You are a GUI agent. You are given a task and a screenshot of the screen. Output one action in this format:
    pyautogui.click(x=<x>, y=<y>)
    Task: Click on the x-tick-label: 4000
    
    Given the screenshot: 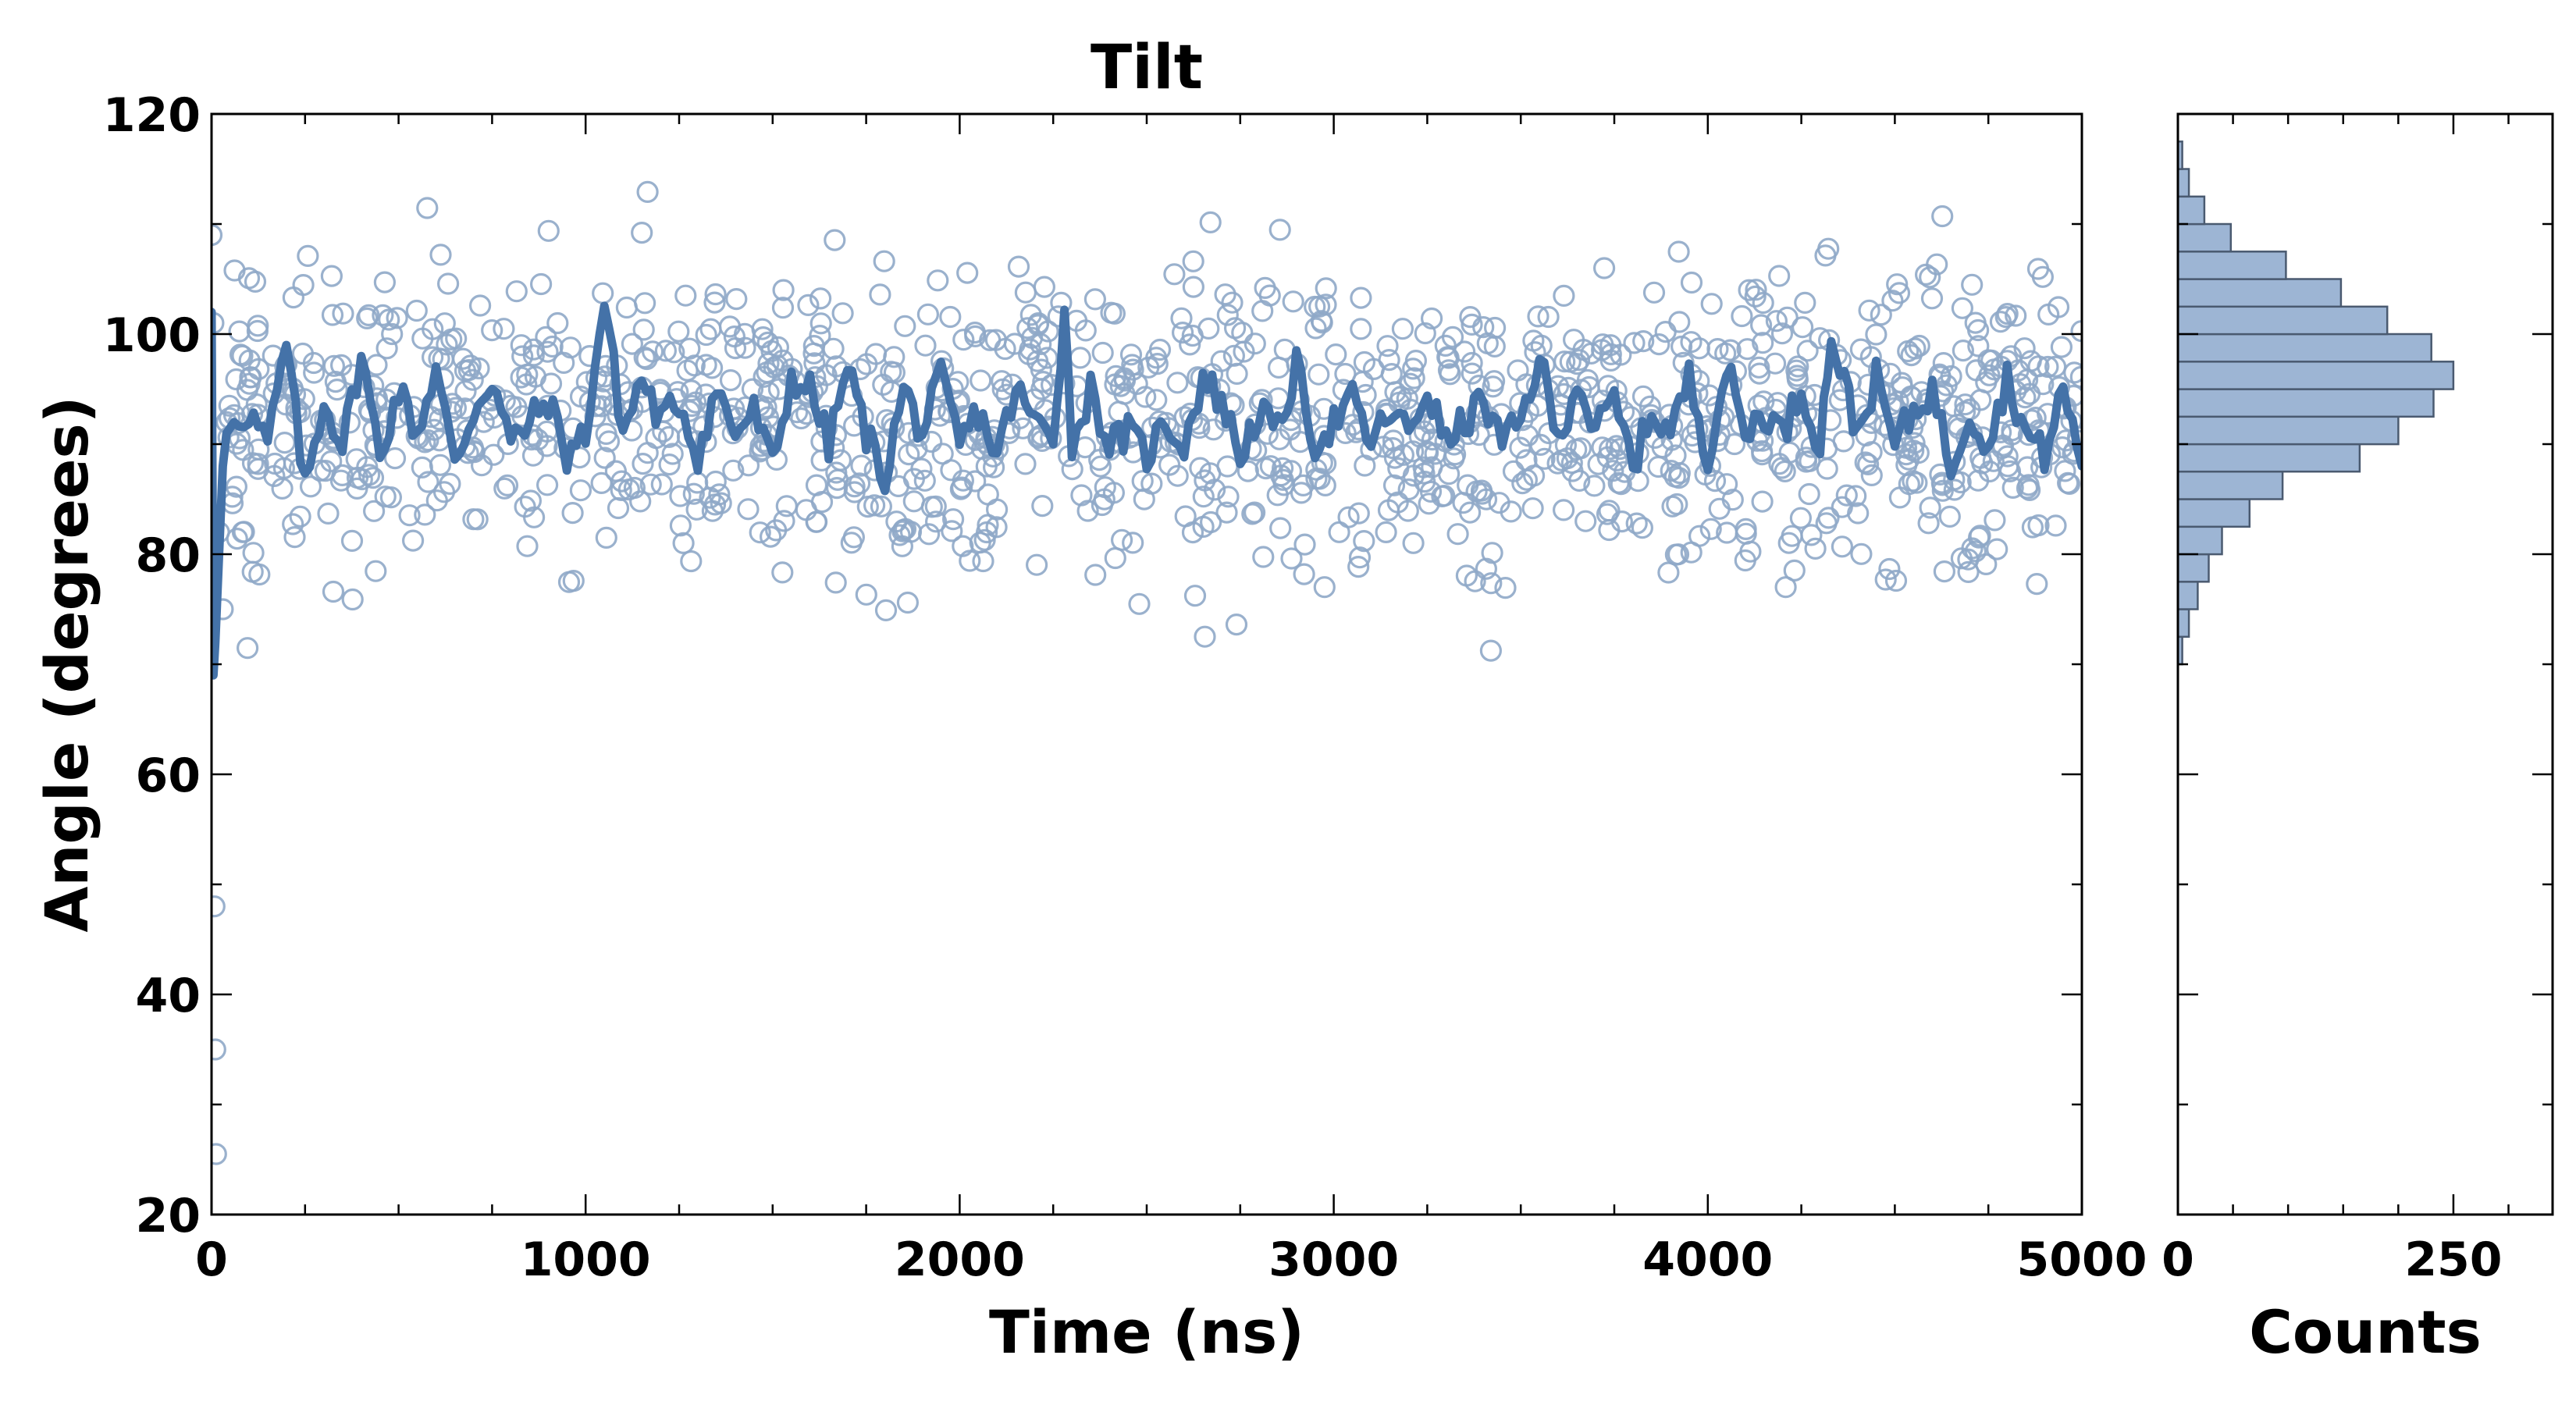 What is the action you would take?
    pyautogui.click(x=1707, y=1259)
    